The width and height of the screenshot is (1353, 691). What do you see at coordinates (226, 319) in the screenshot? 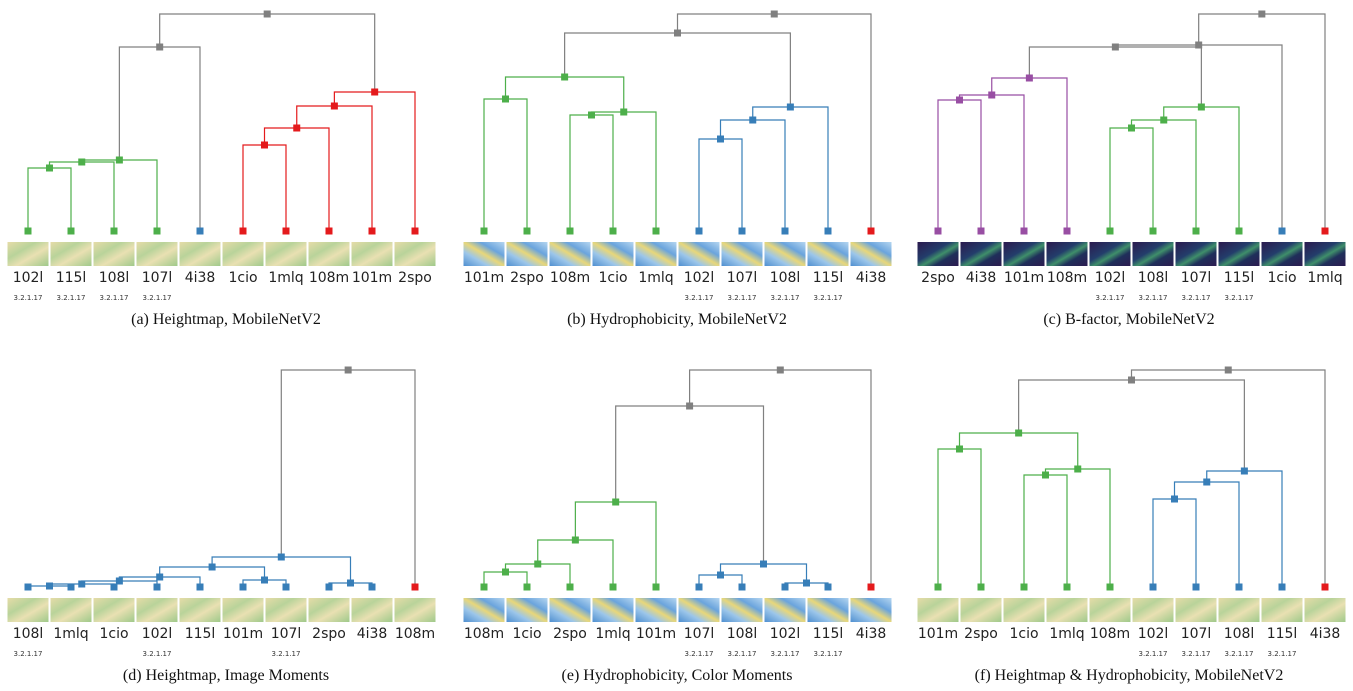
I see `panel-caption: (a) Heightmap, MobileNetV2` at bounding box center [226, 319].